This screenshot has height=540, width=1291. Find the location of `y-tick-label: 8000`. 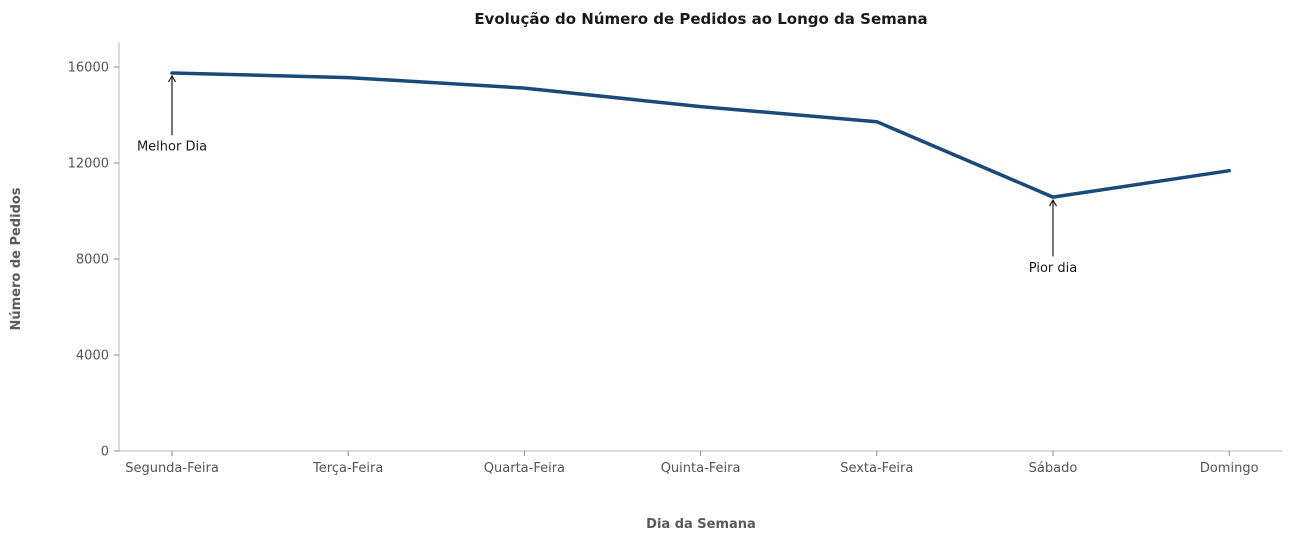

y-tick-label: 8000 is located at coordinates (92, 260).